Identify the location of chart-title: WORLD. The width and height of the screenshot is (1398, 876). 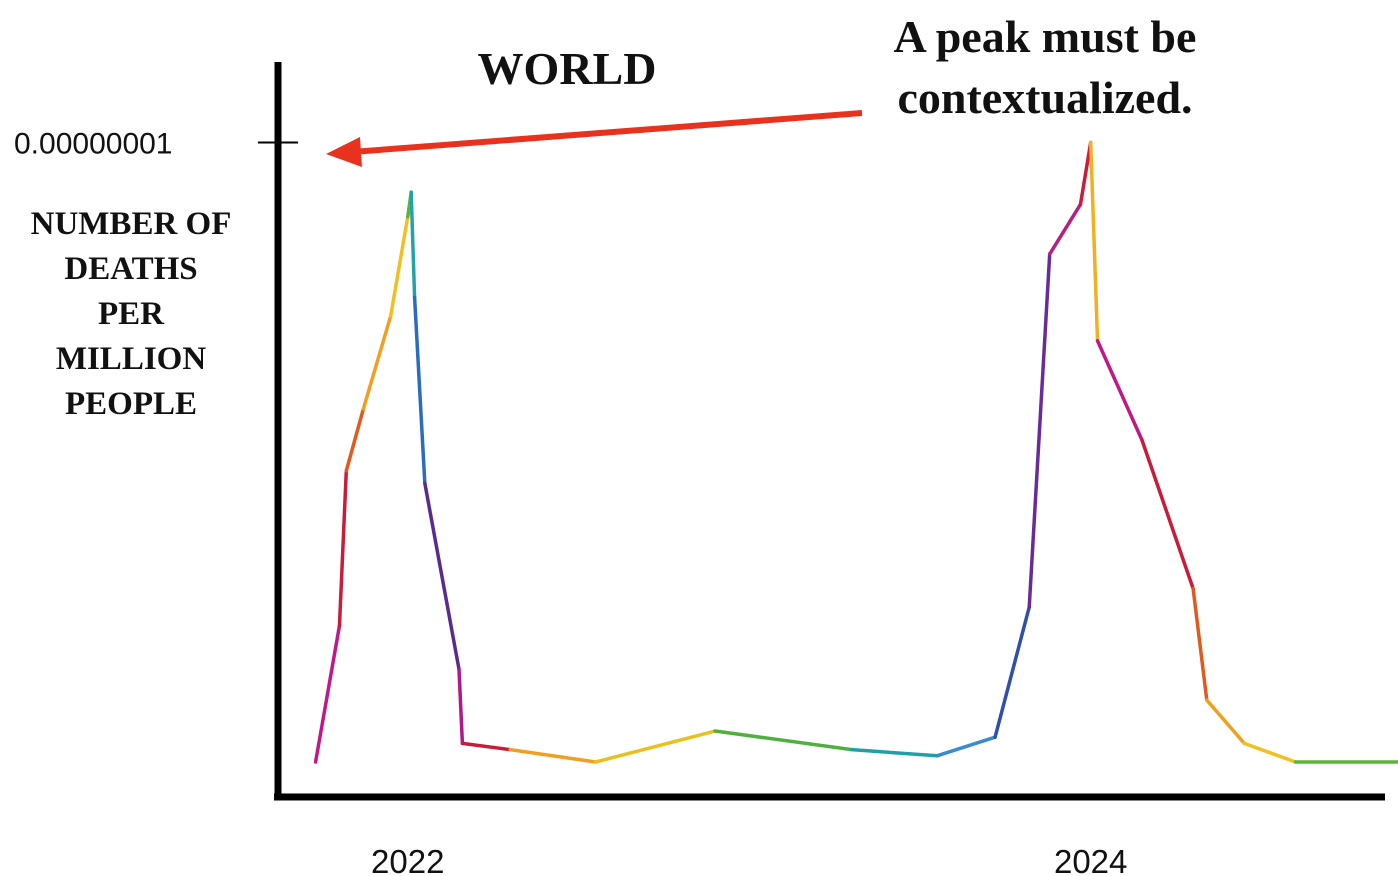
(567, 68).